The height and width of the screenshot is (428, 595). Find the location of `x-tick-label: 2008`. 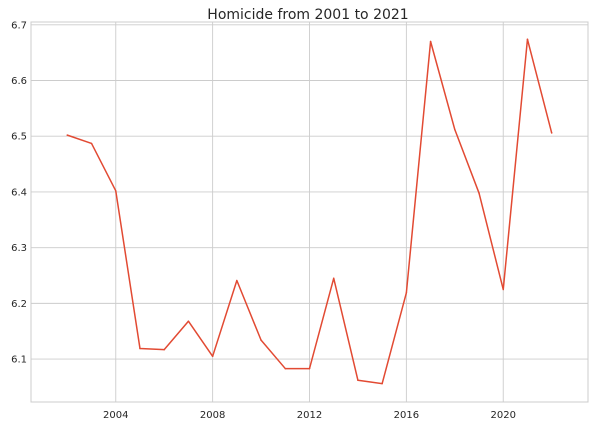

x-tick-label: 2008 is located at coordinates (212, 415).